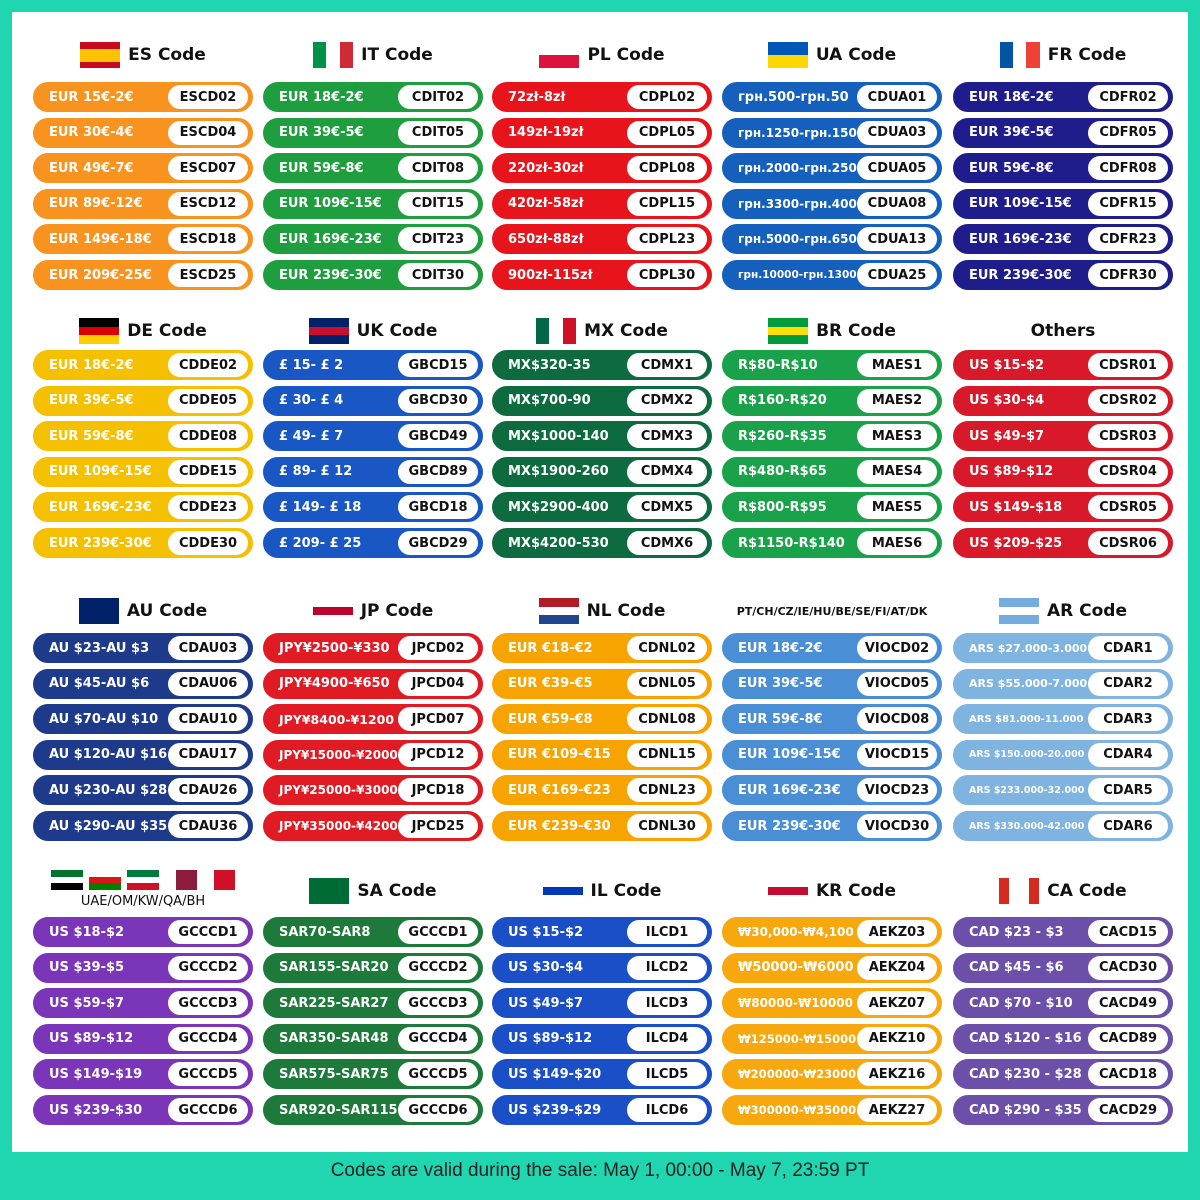 Image resolution: width=1200 pixels, height=1200 pixels. Describe the element at coordinates (897, 436) in the screenshot. I see `coupon-code: MAES3` at that location.